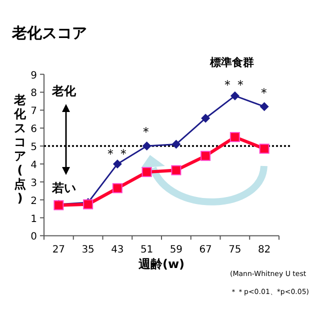 The width and height of the screenshot is (320, 320). Describe the element at coordinates (33, 130) in the screenshot. I see `y-tick-label: 6` at that location.